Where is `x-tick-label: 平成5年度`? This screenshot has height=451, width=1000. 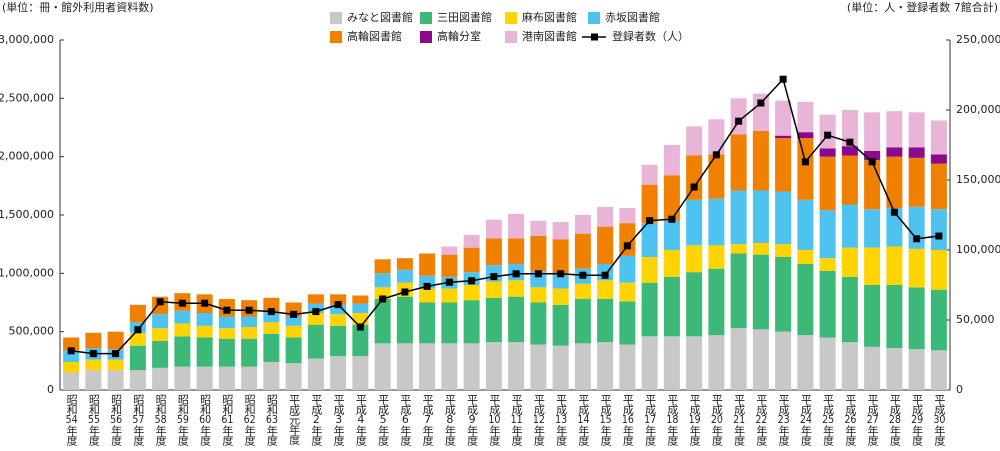 x-tick-label: 平成5年度 is located at coordinates (383, 419).